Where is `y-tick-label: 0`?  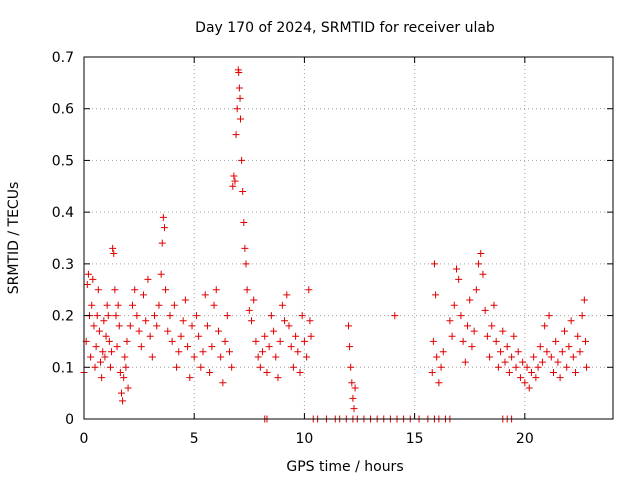 y-tick-label: 0 is located at coordinates (69, 420).